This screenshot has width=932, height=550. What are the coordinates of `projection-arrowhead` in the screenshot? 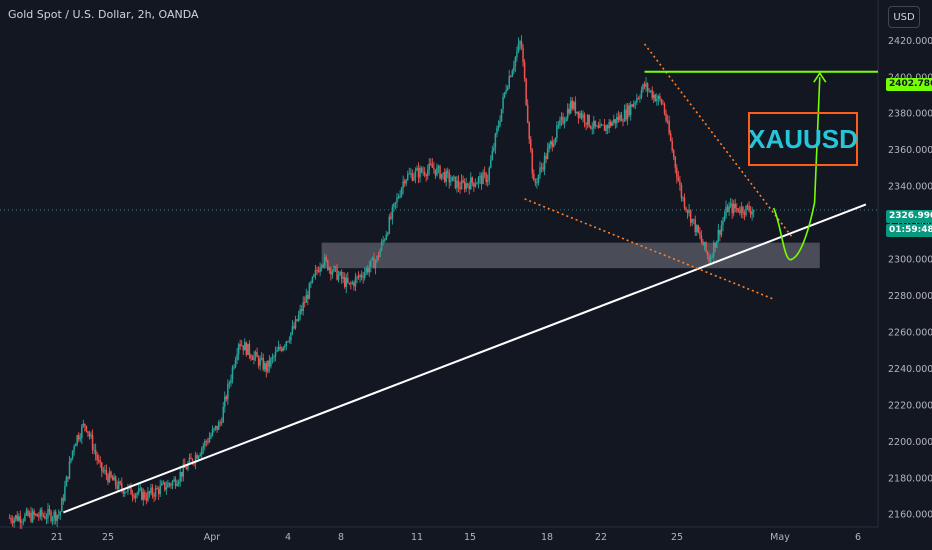 It's located at (820, 77).